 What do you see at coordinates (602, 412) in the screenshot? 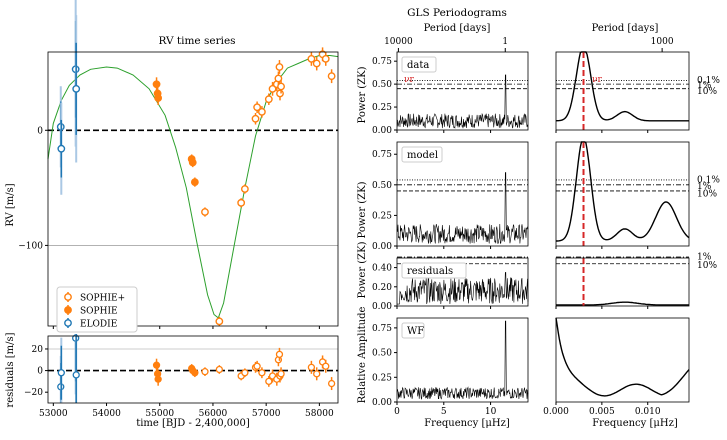
I see `gls-xtick-label-right: 0.005` at bounding box center [602, 412].